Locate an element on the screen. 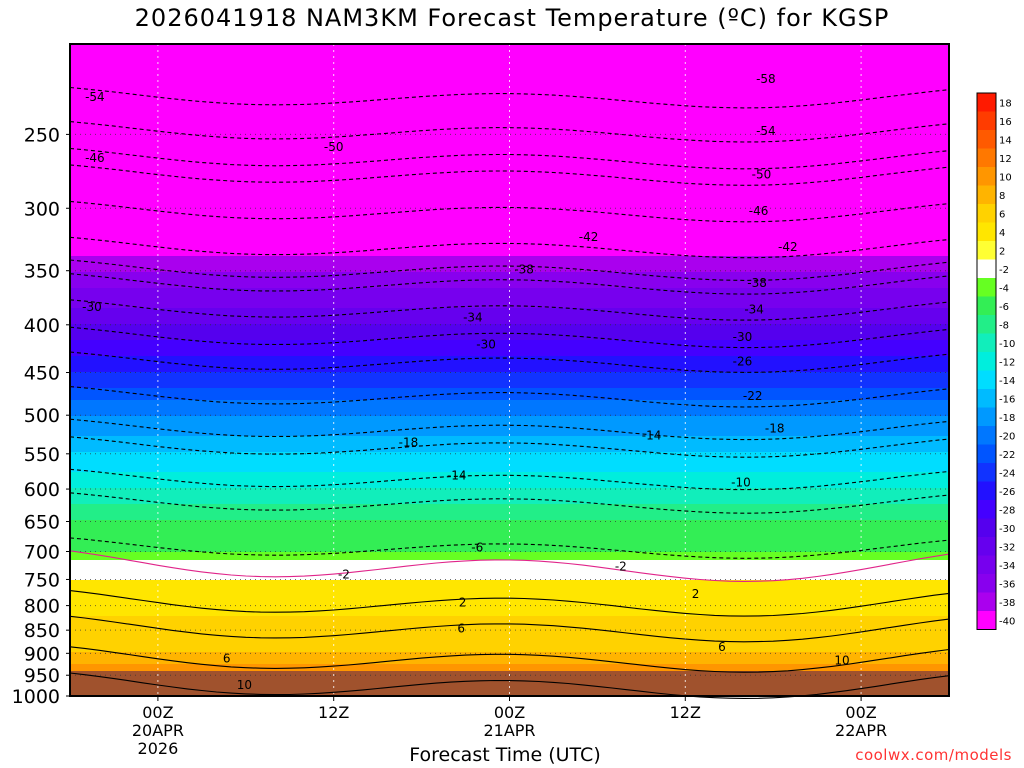 The image size is (1024, 768). y-tick-label: 800 is located at coordinates (42, 607).